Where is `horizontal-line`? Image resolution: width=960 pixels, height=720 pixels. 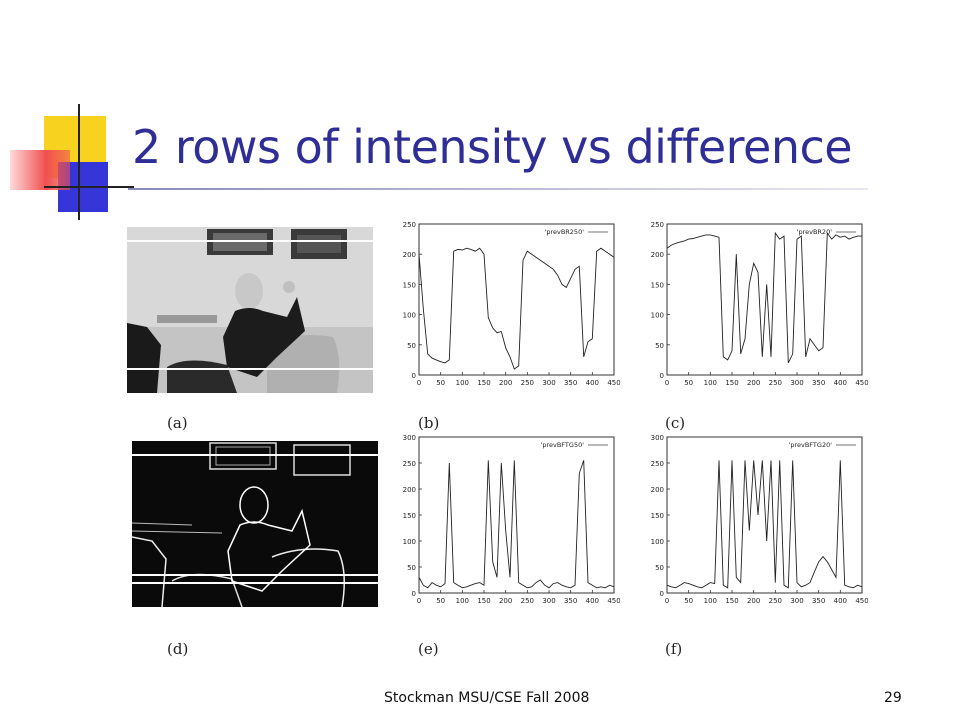
horizontal-line is located at coordinates (89, 187).